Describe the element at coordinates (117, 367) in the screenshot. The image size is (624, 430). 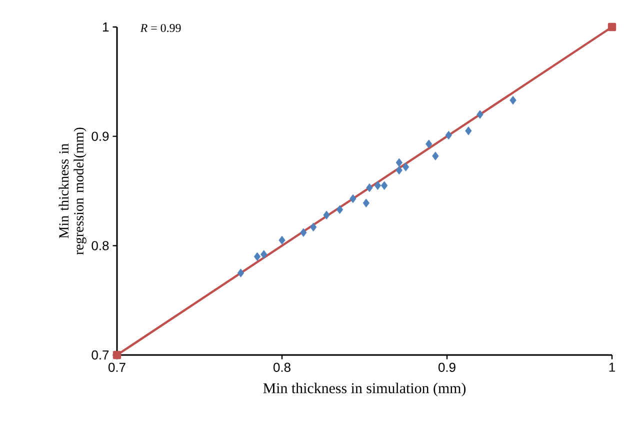
I see `x-tick-label: 0.7` at that location.